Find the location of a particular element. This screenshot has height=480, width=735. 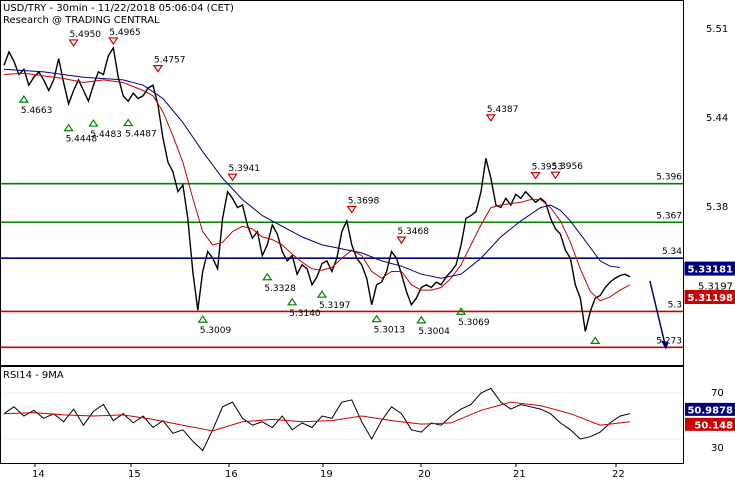

y-tick-label: 5.51 is located at coordinates (717, 29).